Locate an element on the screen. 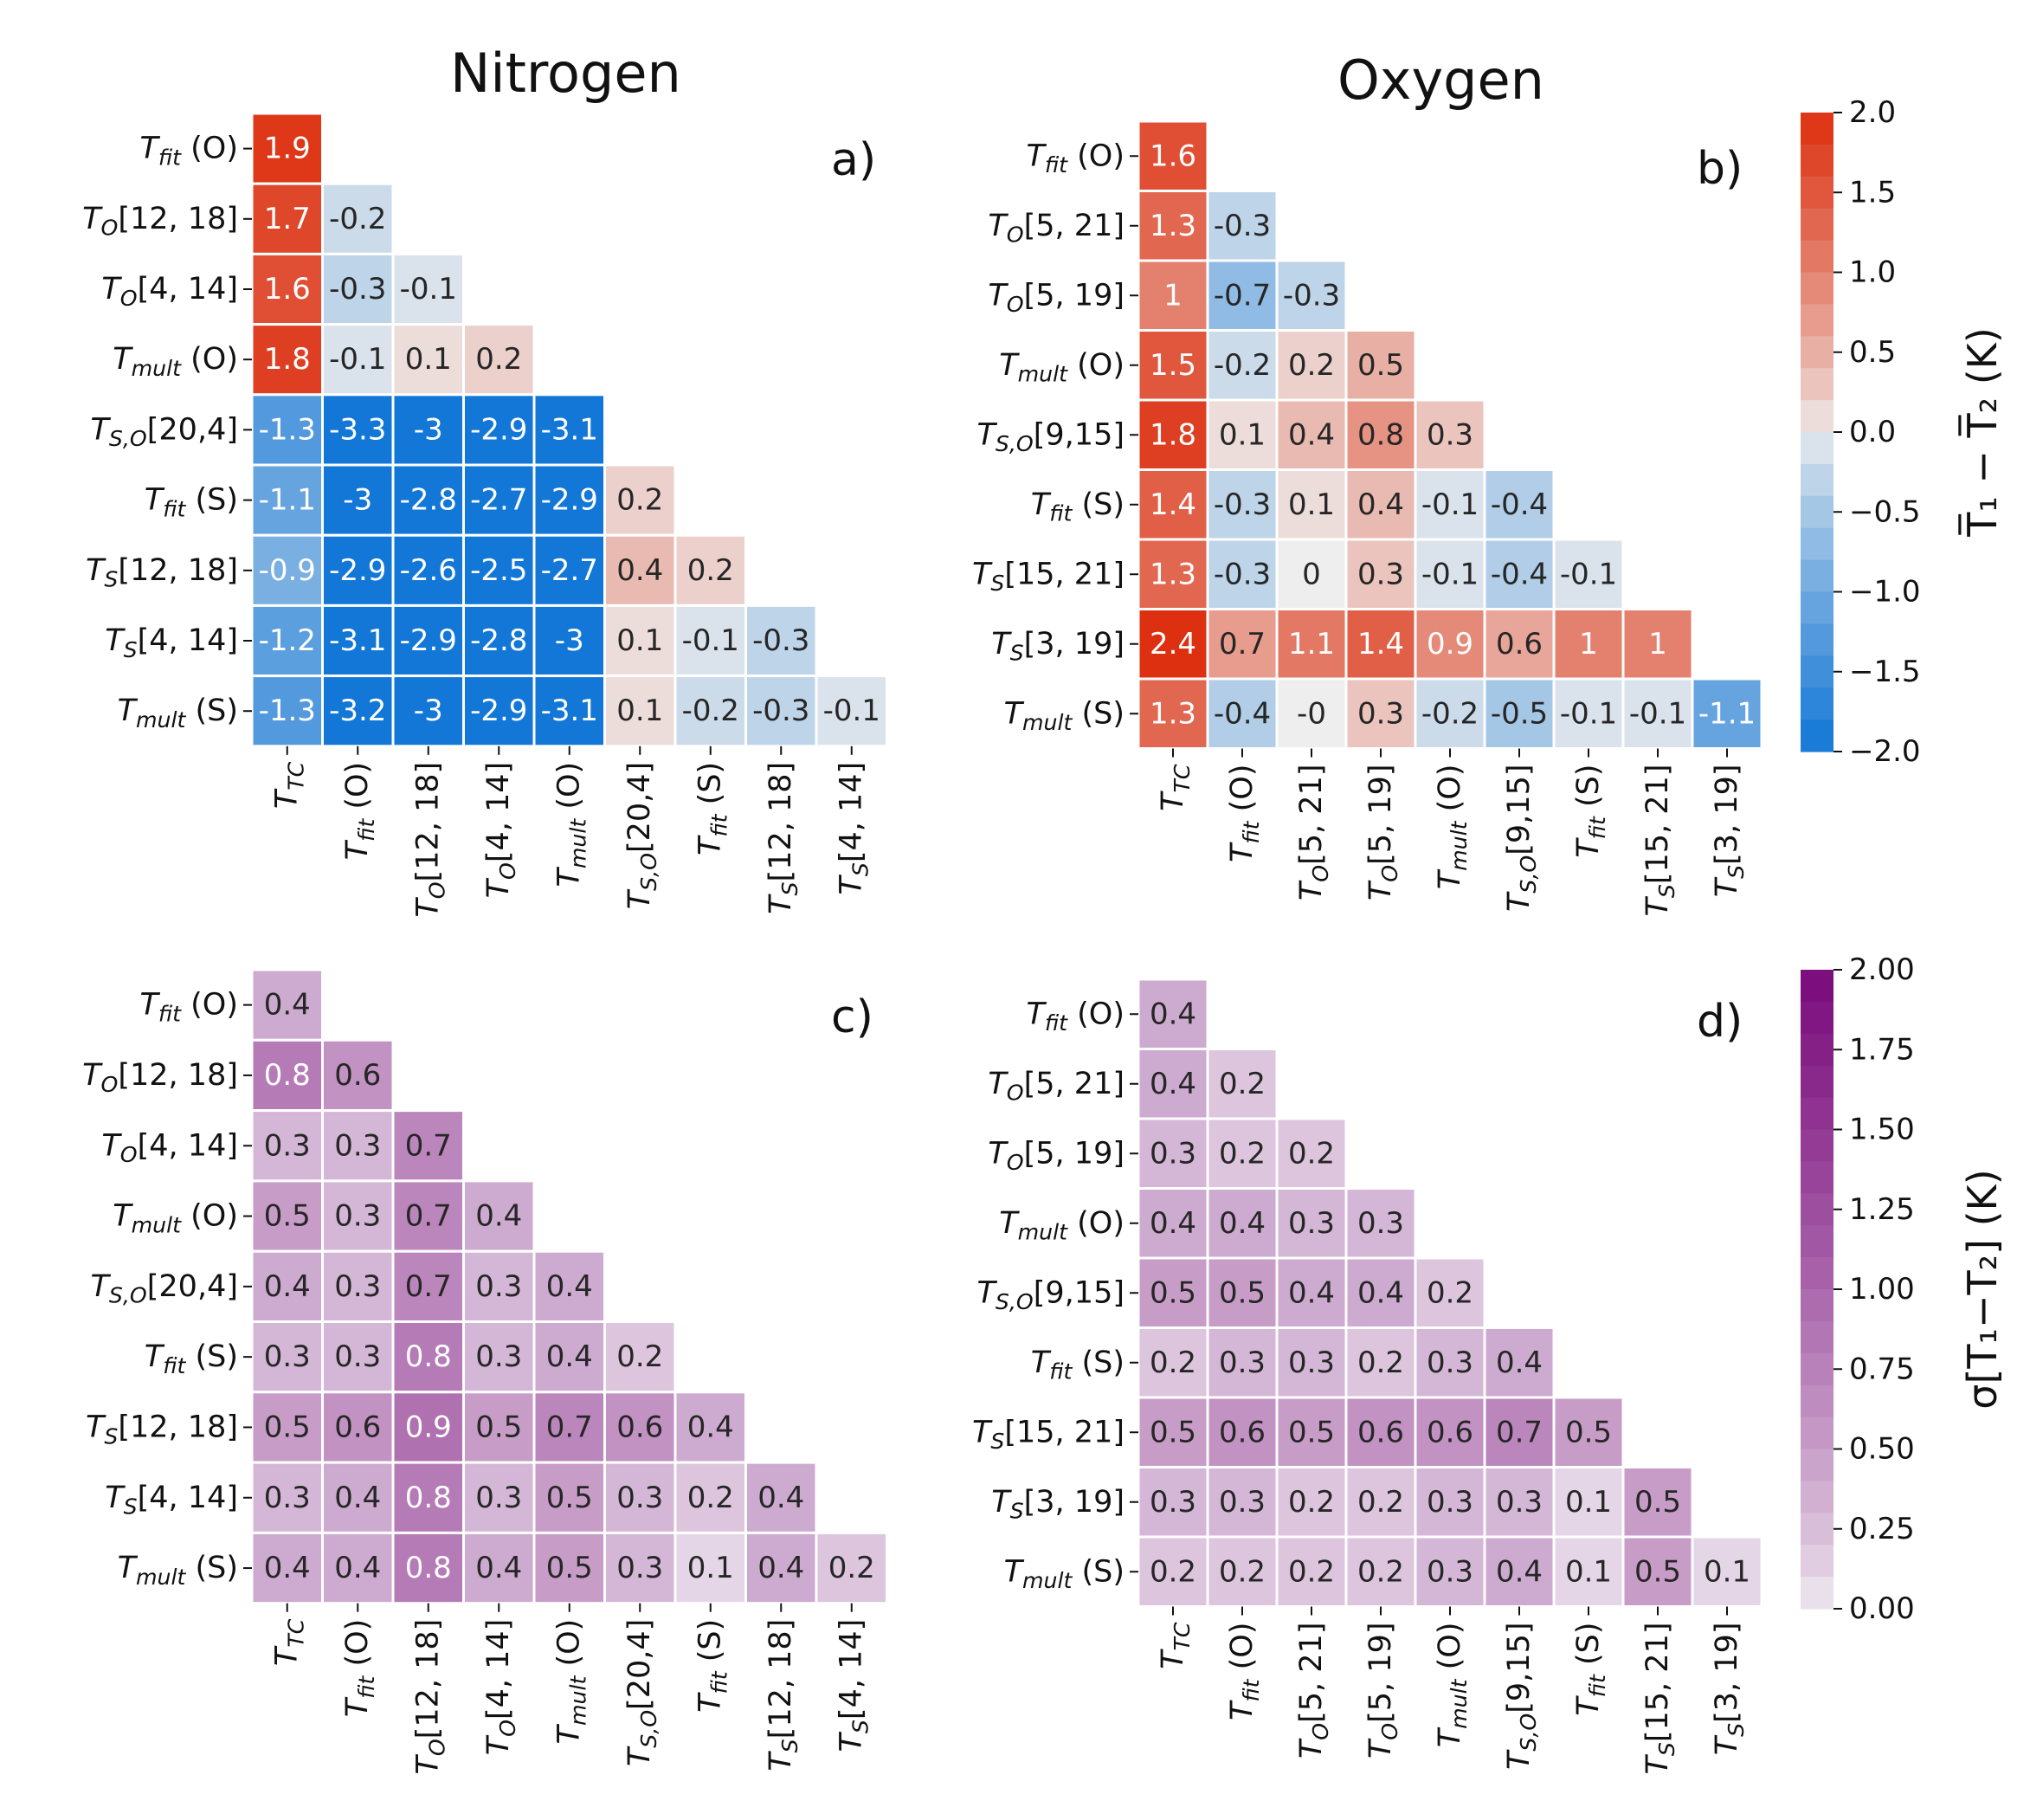 This screenshot has height=1820, width=2030. cell-value-label: -2.7 is located at coordinates (569, 570).